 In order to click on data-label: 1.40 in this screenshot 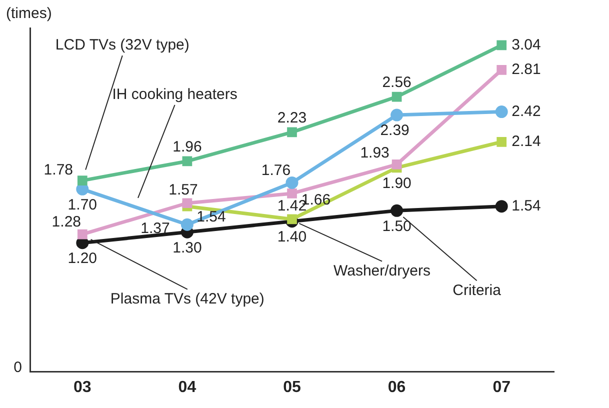, I will do `click(292, 237)`.